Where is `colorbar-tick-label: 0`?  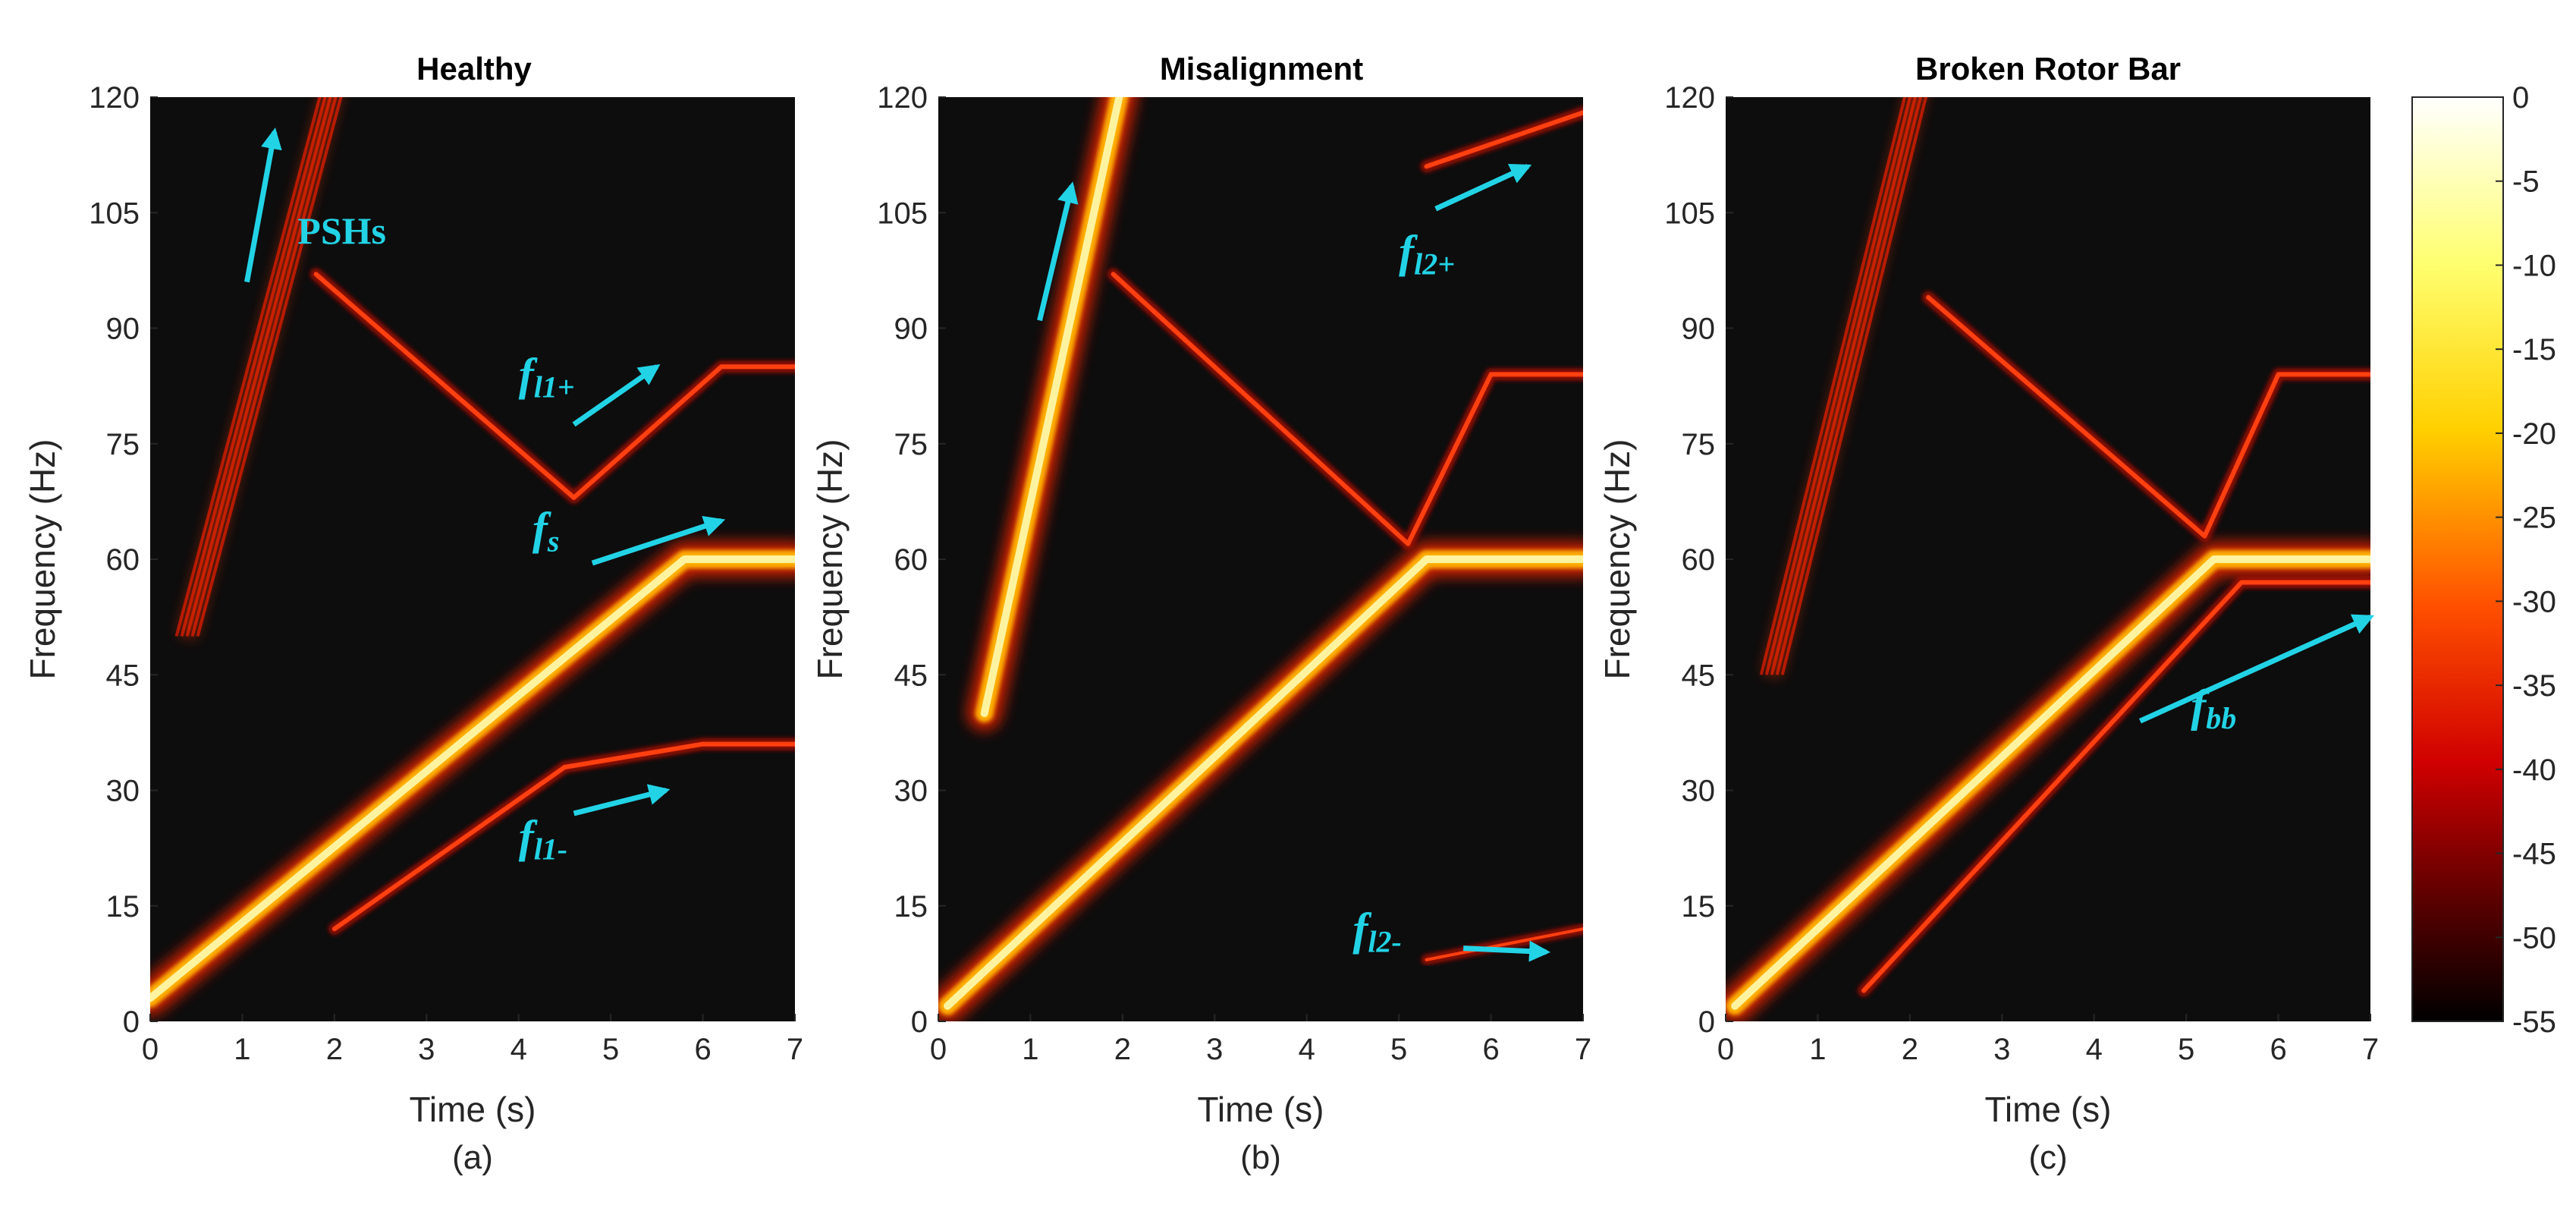
colorbar-tick-label: 0 is located at coordinates (2520, 98).